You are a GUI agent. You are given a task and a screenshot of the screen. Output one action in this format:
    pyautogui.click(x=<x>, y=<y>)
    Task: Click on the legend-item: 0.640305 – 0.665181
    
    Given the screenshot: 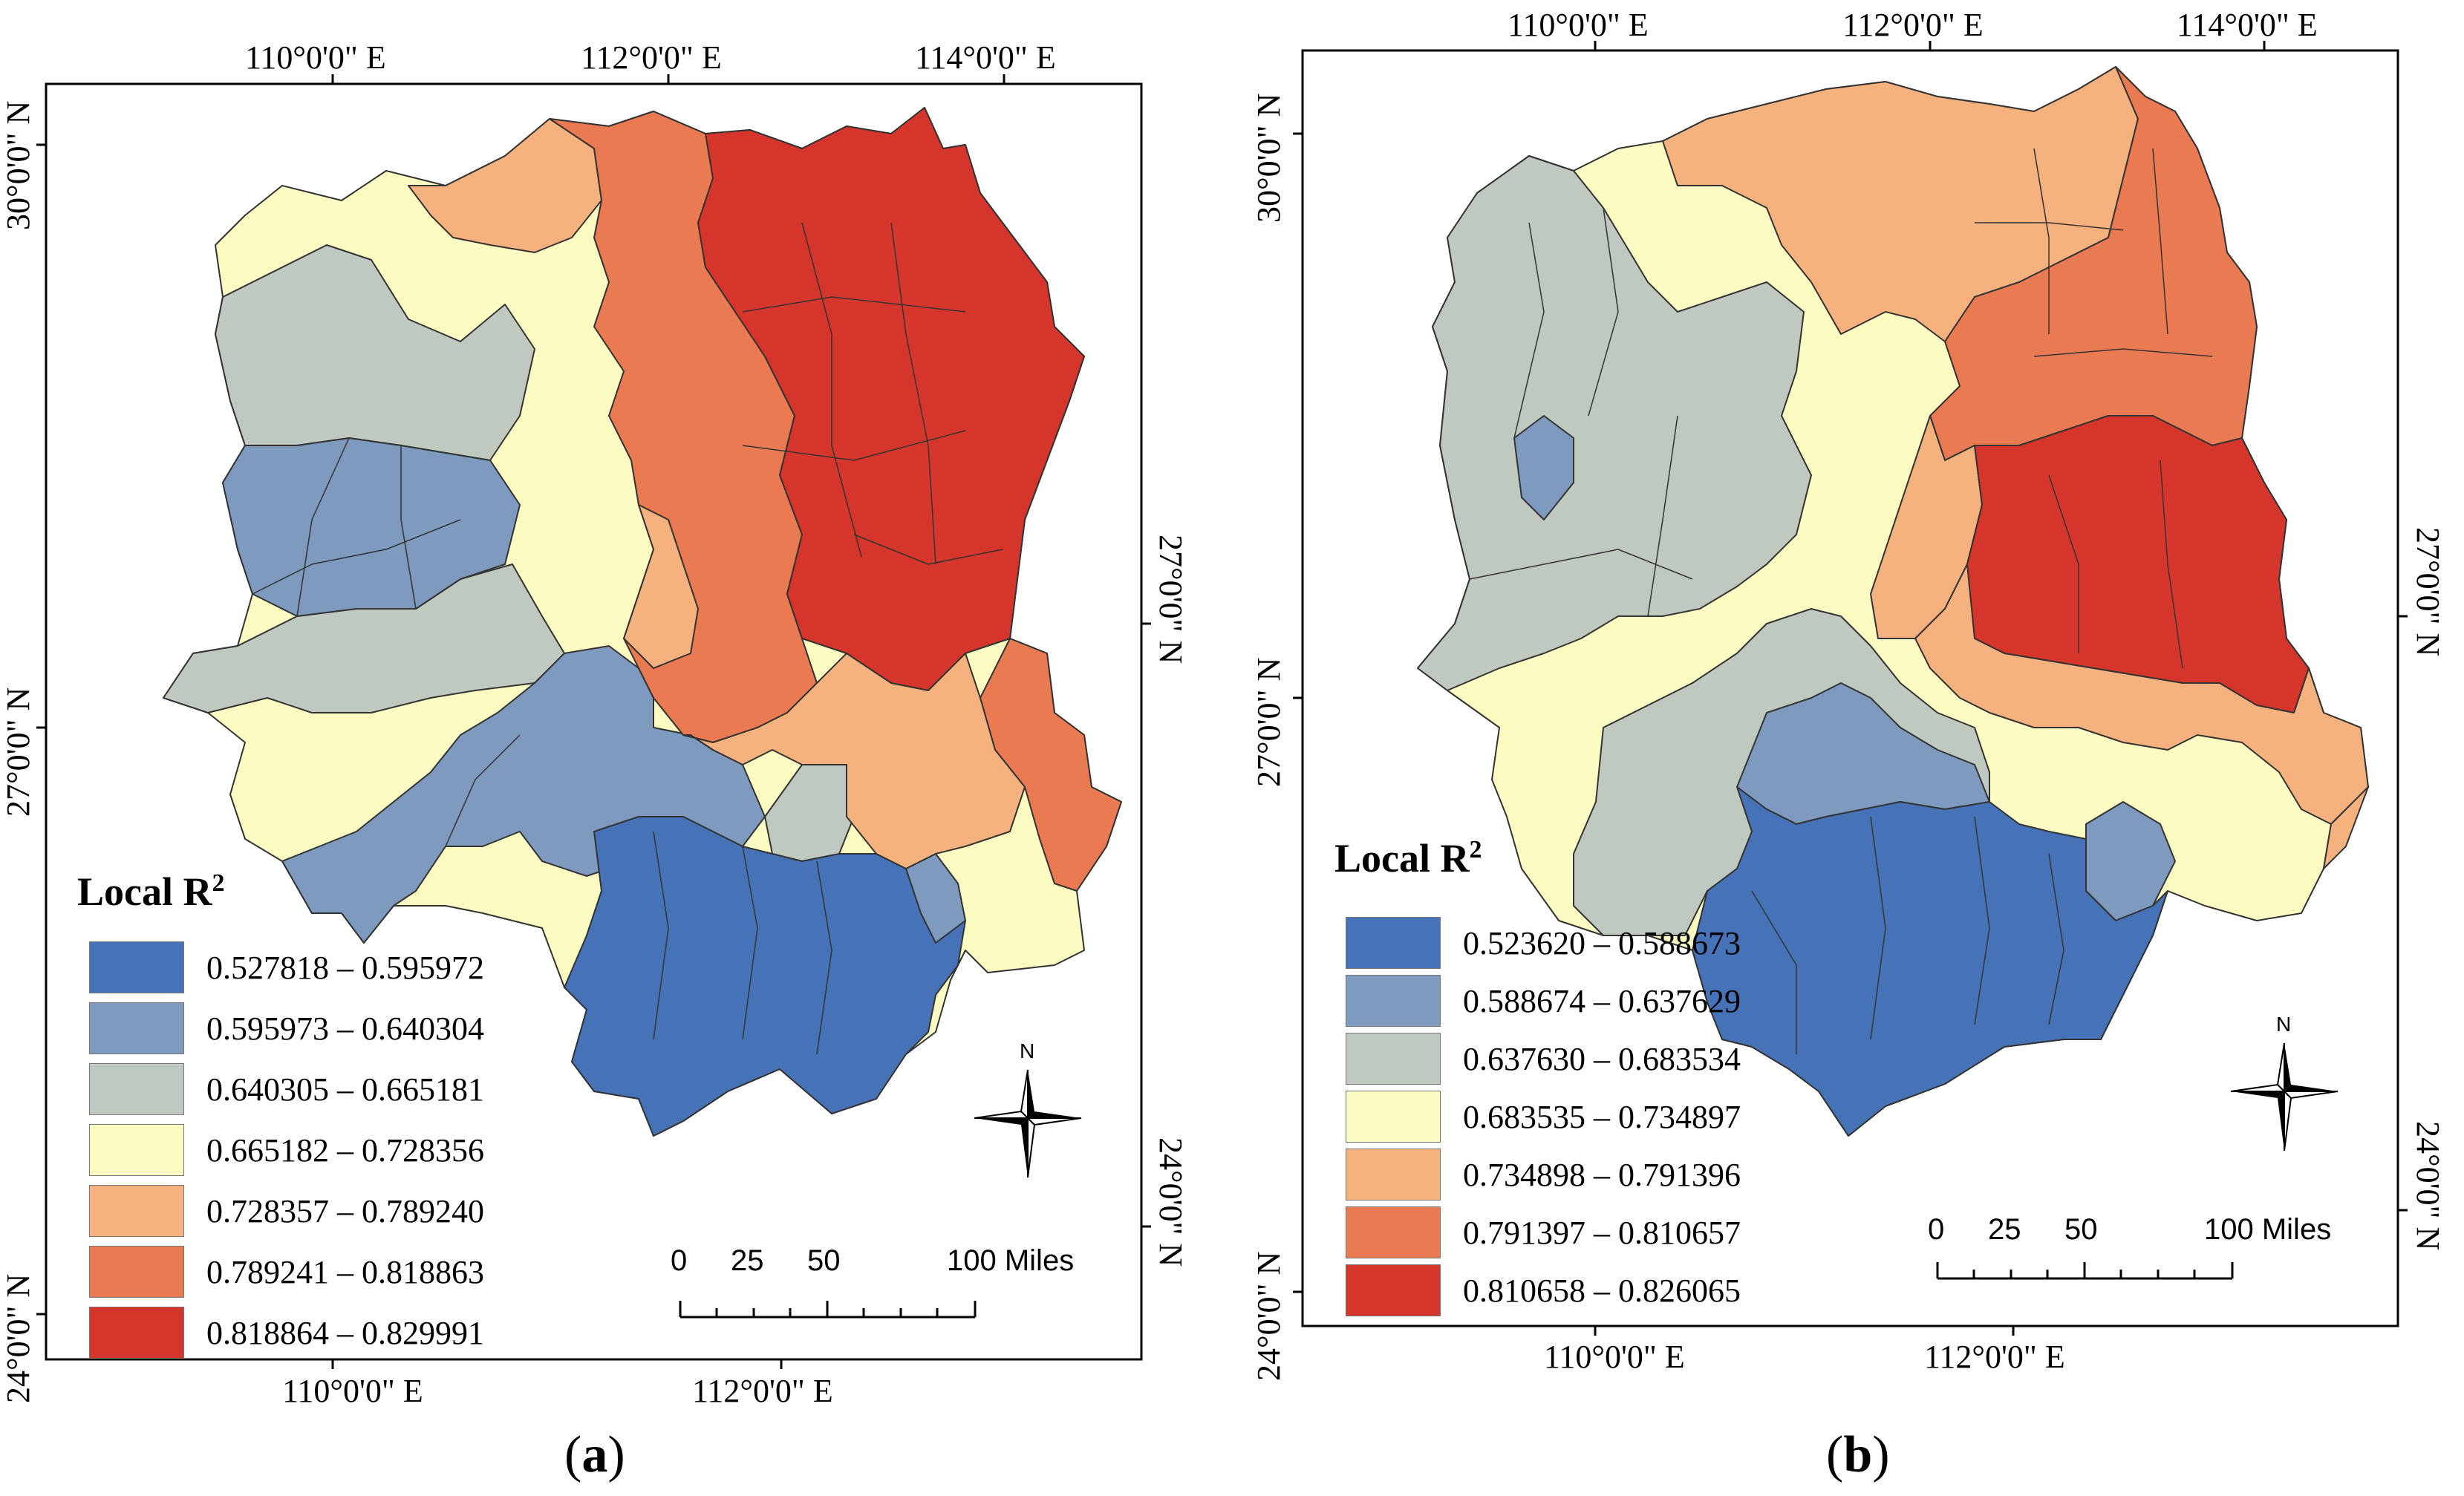 What is the action you would take?
    pyautogui.click(x=287, y=1089)
    